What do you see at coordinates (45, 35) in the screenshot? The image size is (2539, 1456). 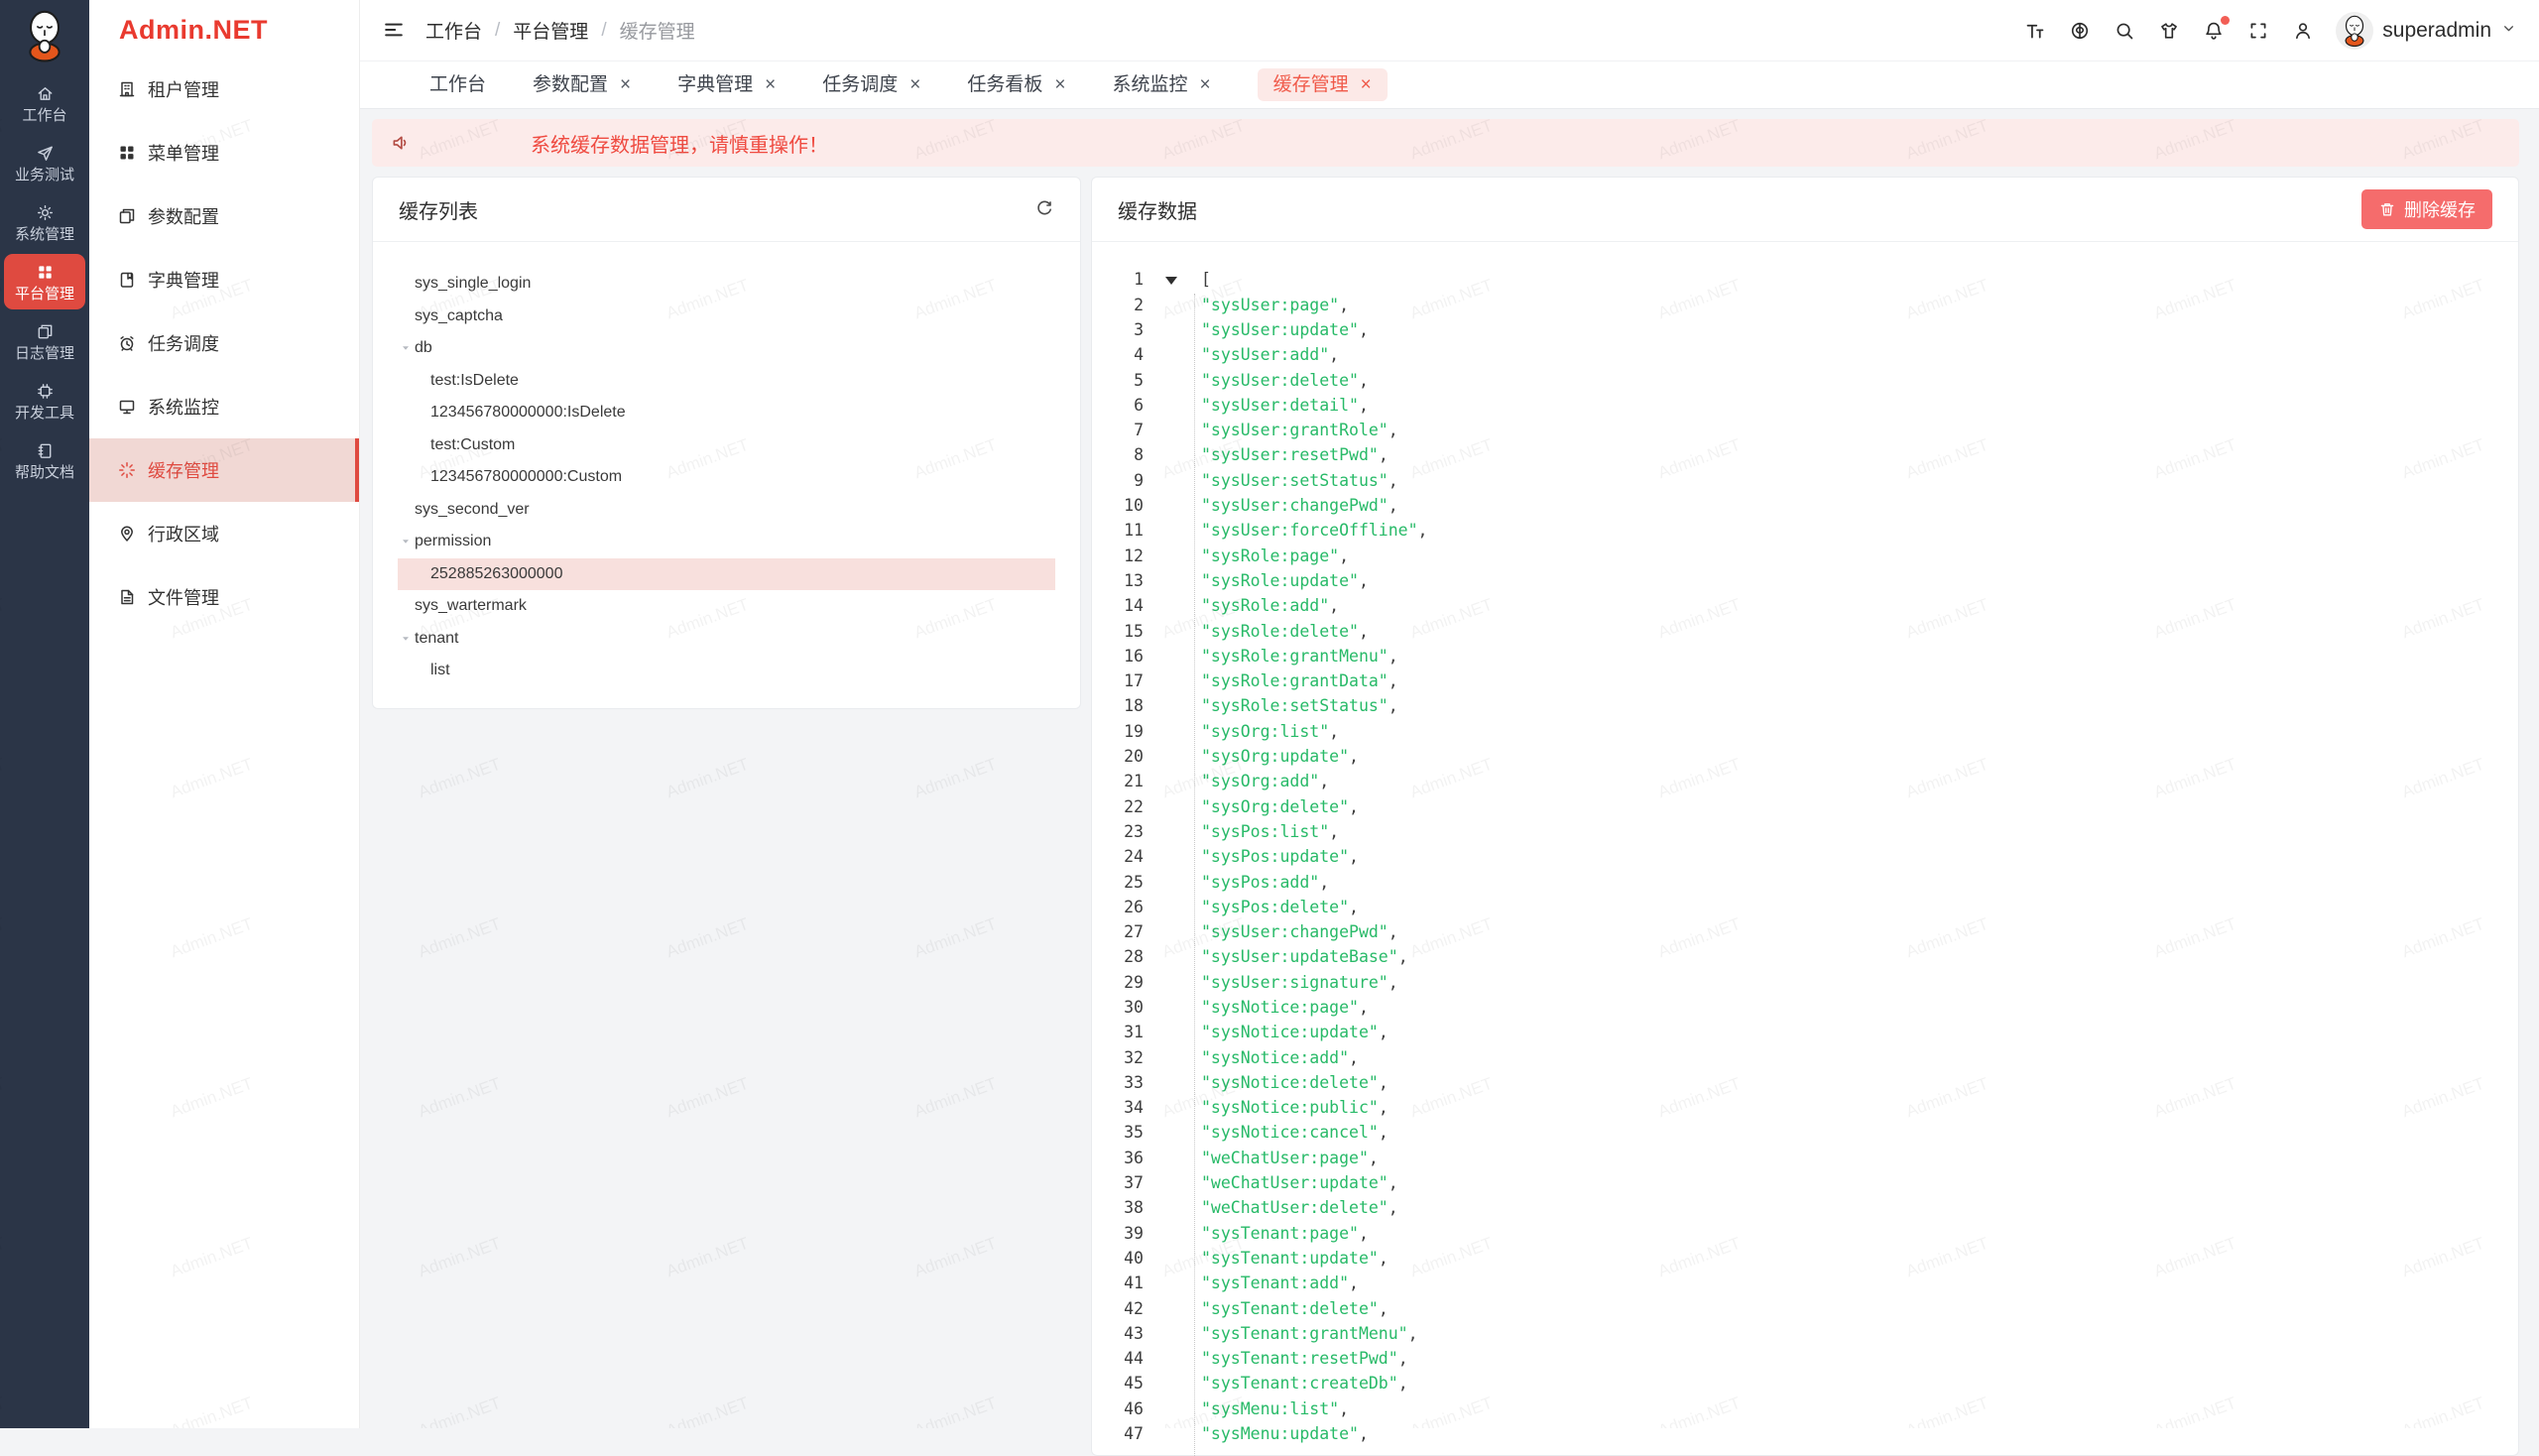 I see `app-logo-icon` at bounding box center [45, 35].